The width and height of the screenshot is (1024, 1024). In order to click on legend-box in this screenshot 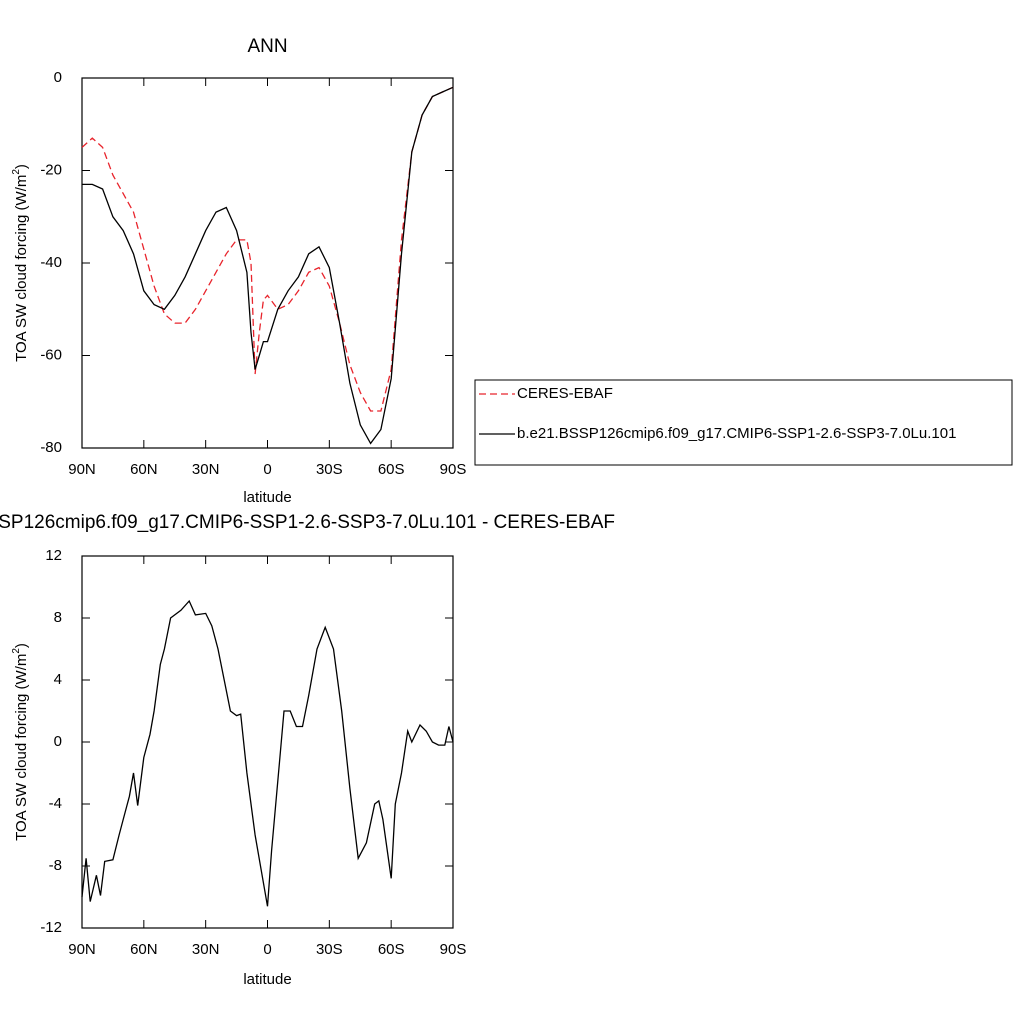, I will do `click(743, 422)`.